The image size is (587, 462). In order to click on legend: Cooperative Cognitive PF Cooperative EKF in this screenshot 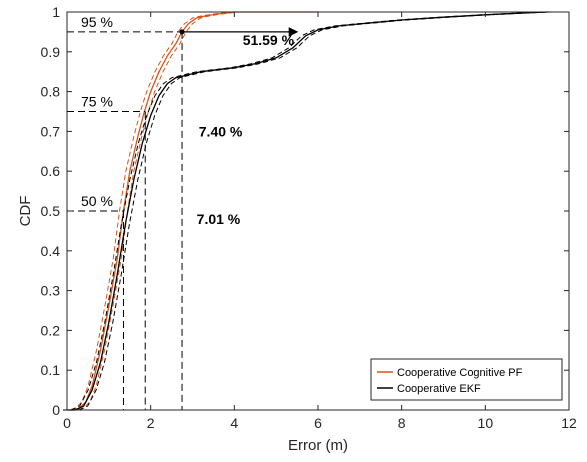, I will do `click(466, 379)`.